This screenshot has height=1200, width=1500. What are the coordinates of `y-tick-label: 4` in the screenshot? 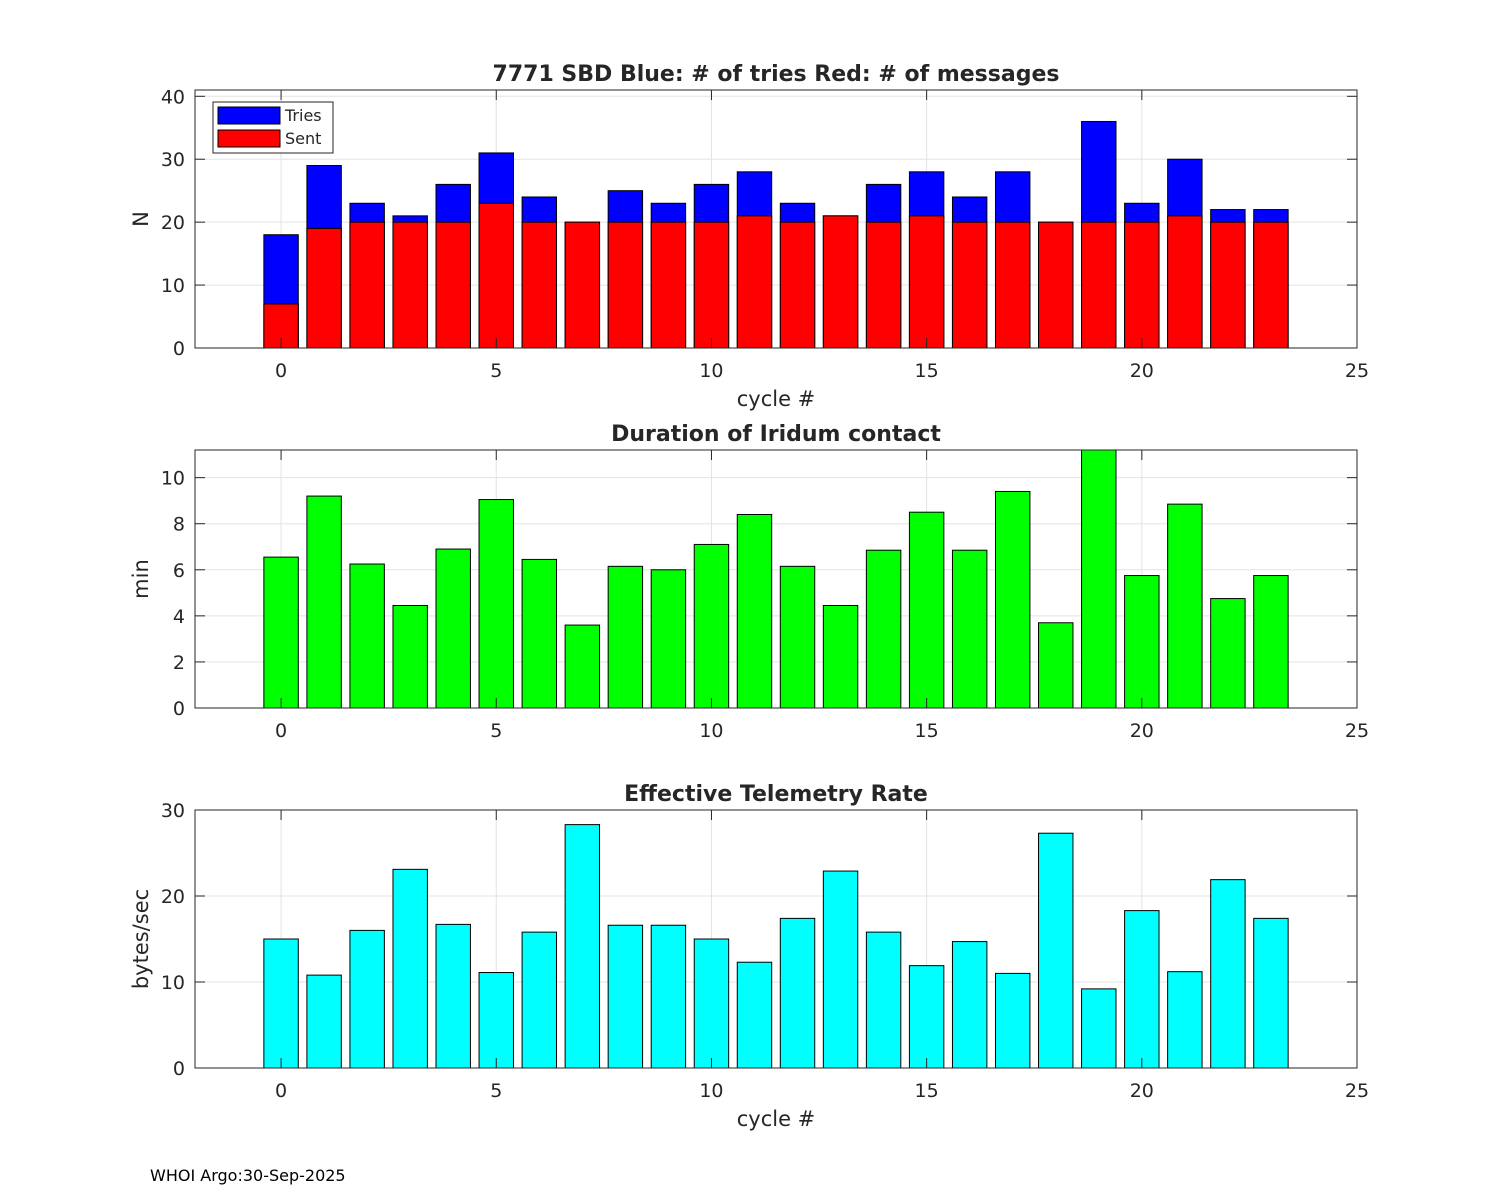 It's located at (179, 617).